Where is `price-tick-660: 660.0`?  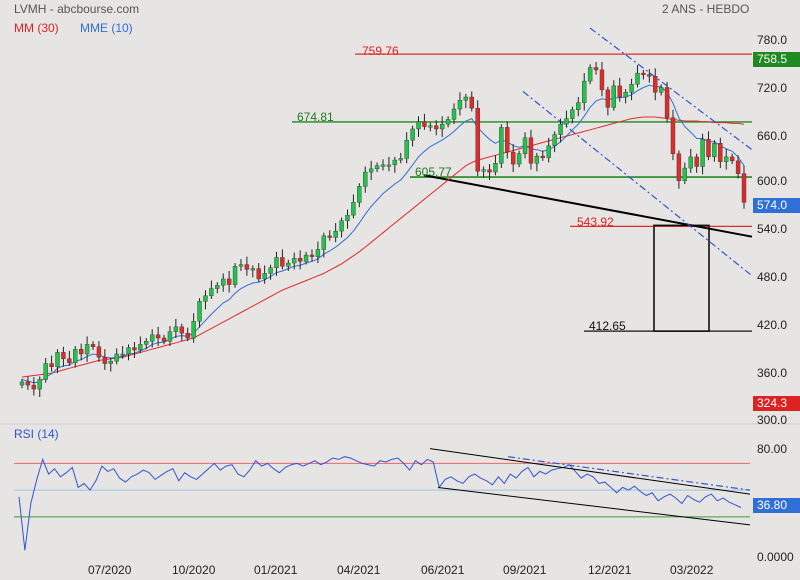
price-tick-660: 660.0 is located at coordinates (772, 136).